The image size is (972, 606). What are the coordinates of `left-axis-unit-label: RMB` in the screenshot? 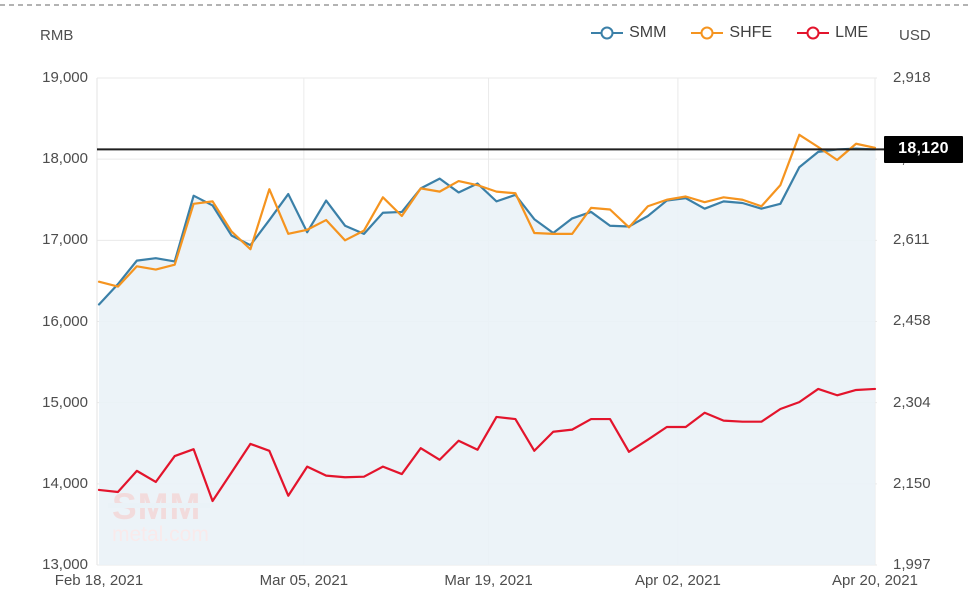 It's located at (57, 35).